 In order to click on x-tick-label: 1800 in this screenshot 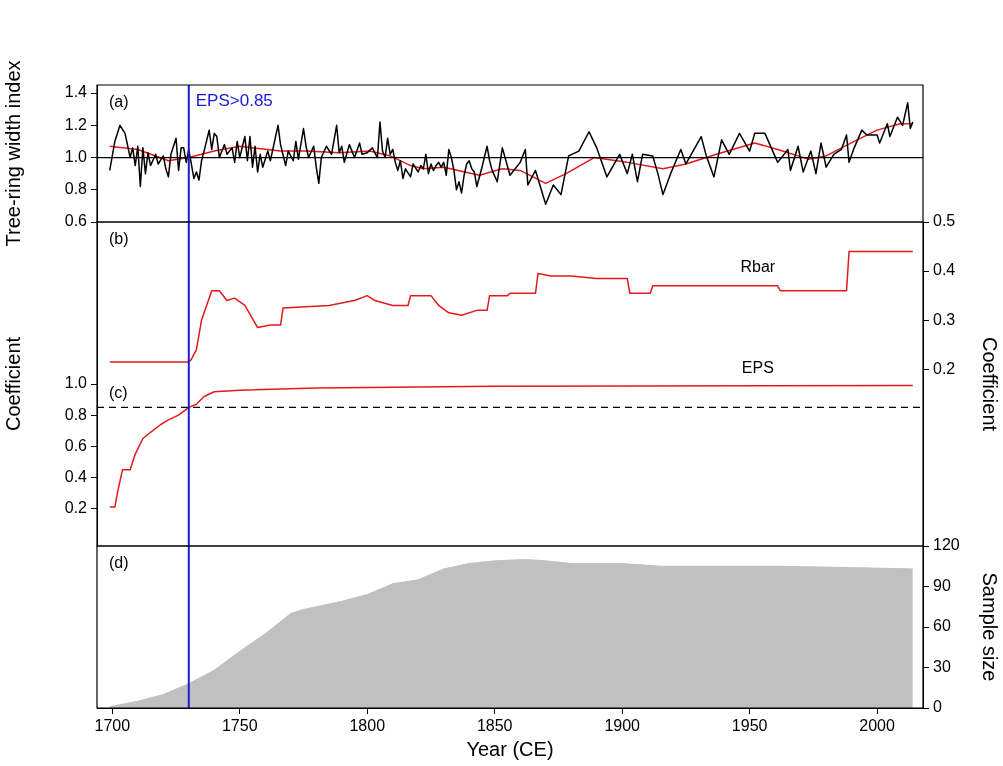, I will do `click(367, 726)`.